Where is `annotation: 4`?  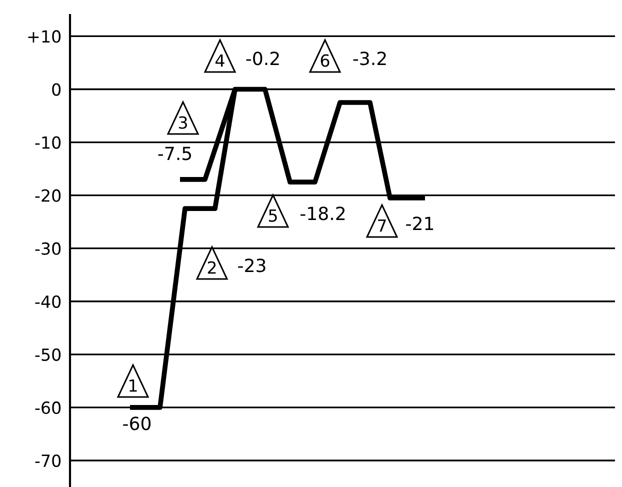
annotation: 4 is located at coordinates (220, 60).